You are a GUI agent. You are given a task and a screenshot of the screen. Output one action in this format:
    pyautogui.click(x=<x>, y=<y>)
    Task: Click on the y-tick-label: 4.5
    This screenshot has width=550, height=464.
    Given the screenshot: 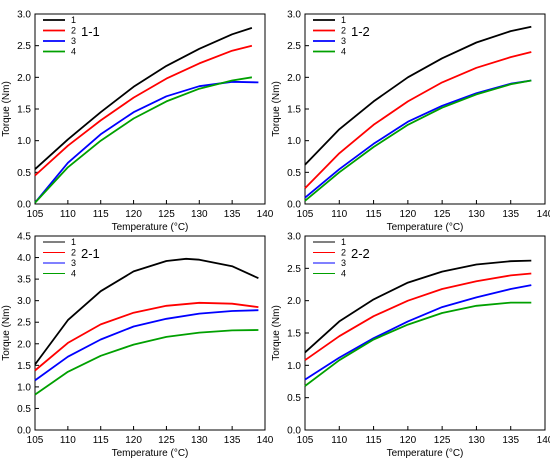 What is the action you would take?
    pyautogui.click(x=24, y=237)
    